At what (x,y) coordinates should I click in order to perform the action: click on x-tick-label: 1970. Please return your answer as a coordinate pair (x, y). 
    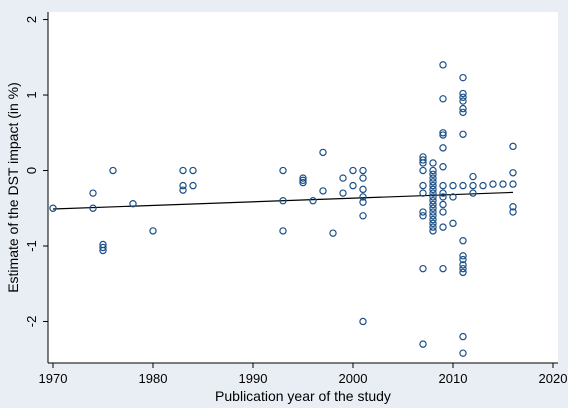
    Looking at the image, I should click on (53, 378).